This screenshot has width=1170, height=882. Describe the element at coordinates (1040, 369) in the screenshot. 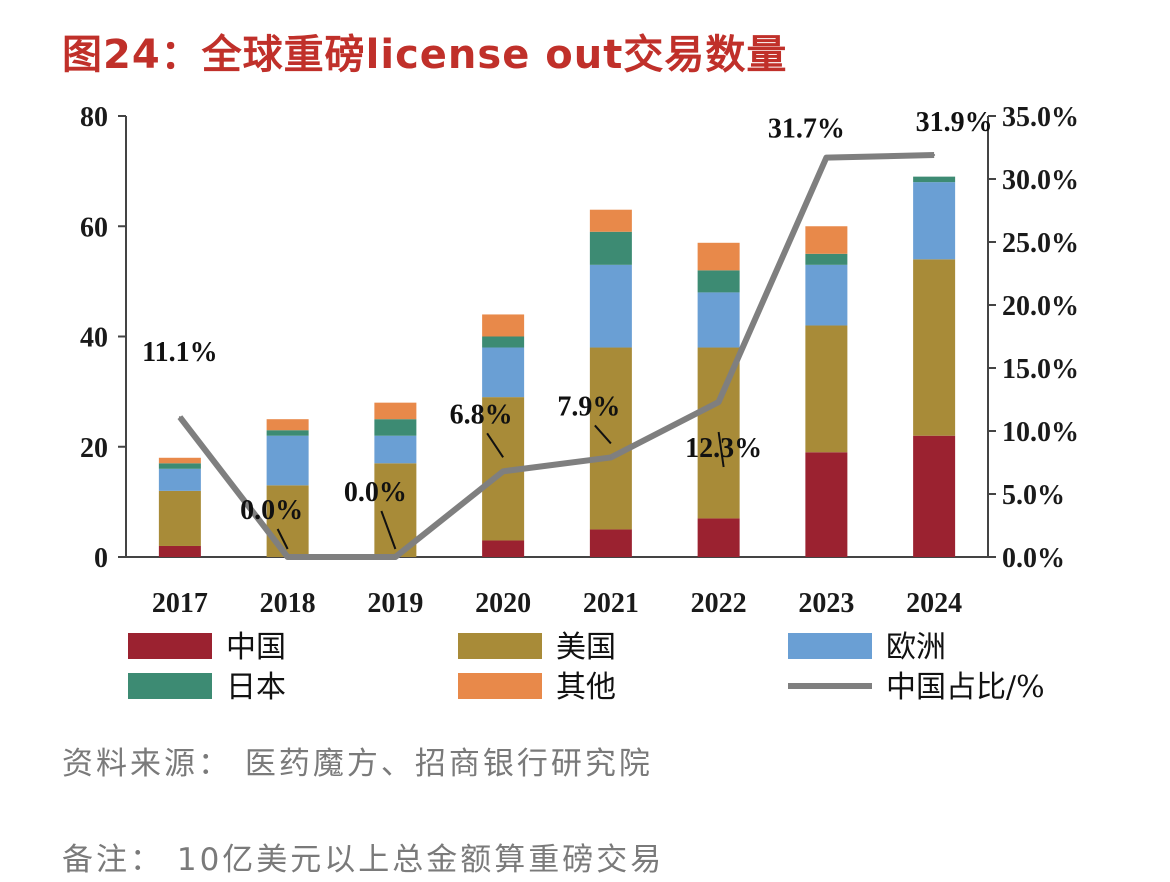

I see `y-right-tick-label: 15.0%` at that location.